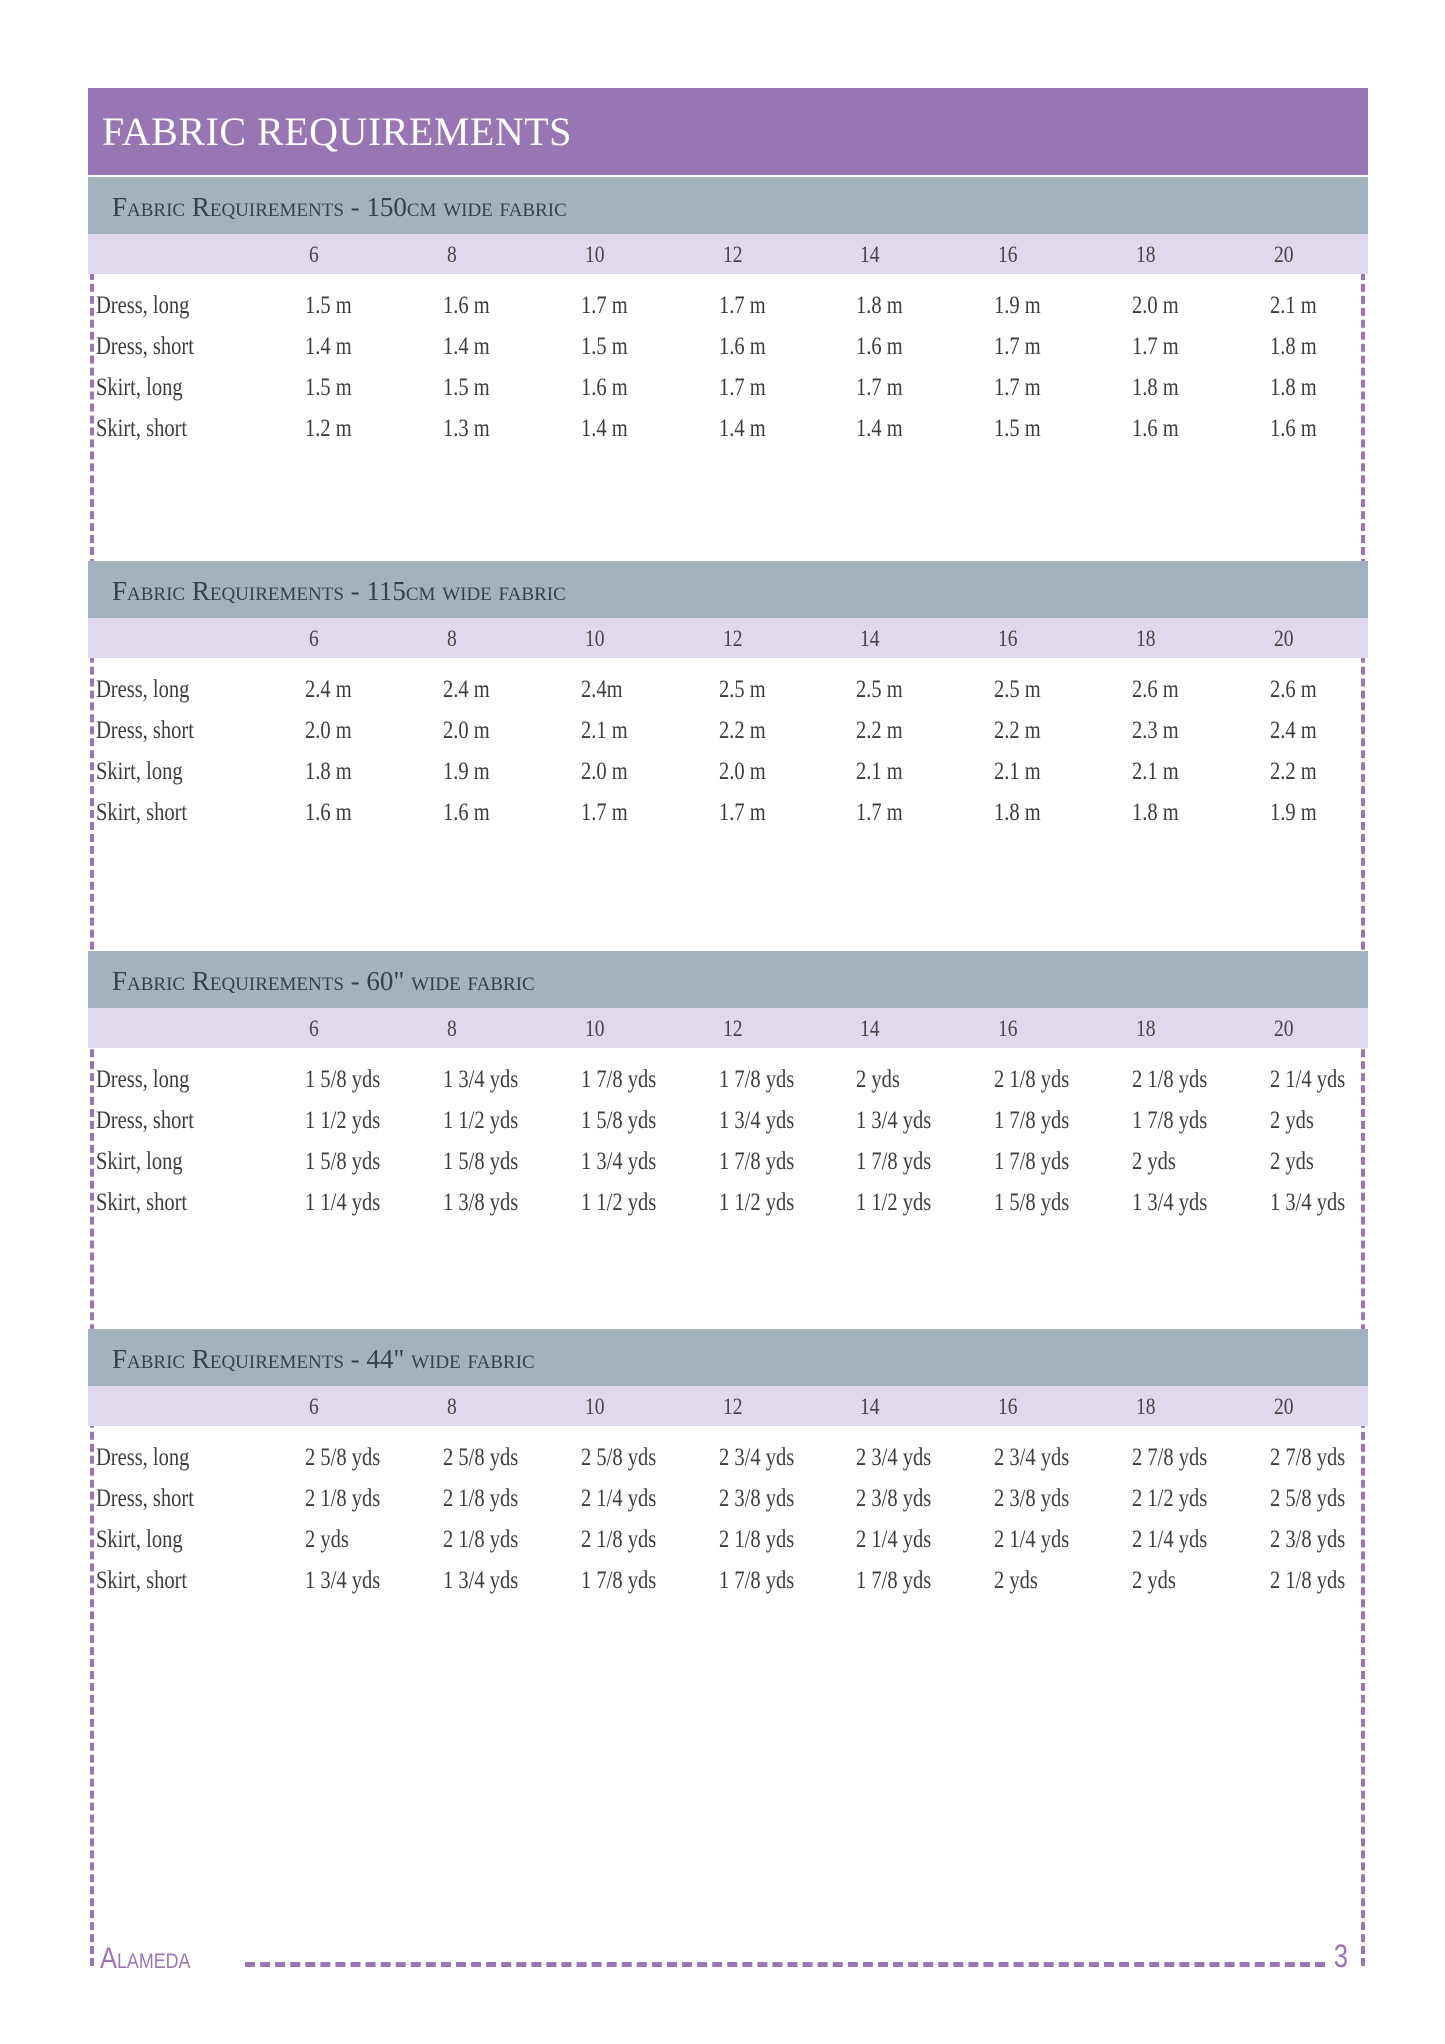 The image size is (1445, 2044). What do you see at coordinates (1146, 638) in the screenshot?
I see `size-header: 18` at bounding box center [1146, 638].